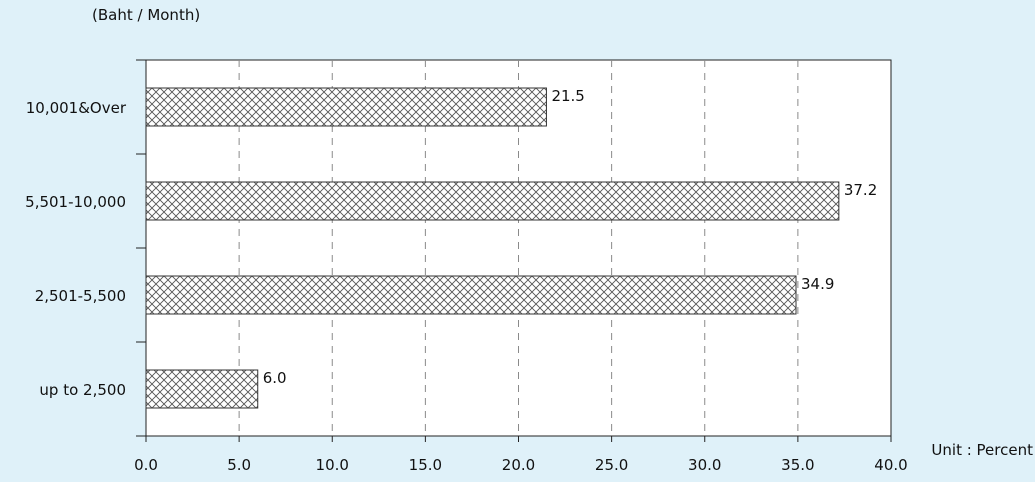 Image resolution: width=1035 pixels, height=482 pixels. What do you see at coordinates (425, 465) in the screenshot?
I see `x-tick-label: 15.0` at bounding box center [425, 465].